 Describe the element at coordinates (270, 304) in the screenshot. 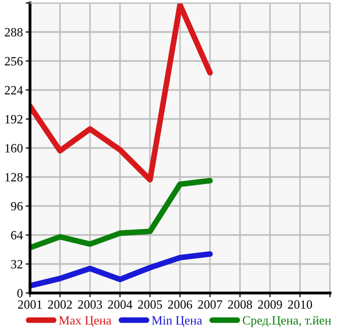

I see `x-tick-label: 2009` at that location.